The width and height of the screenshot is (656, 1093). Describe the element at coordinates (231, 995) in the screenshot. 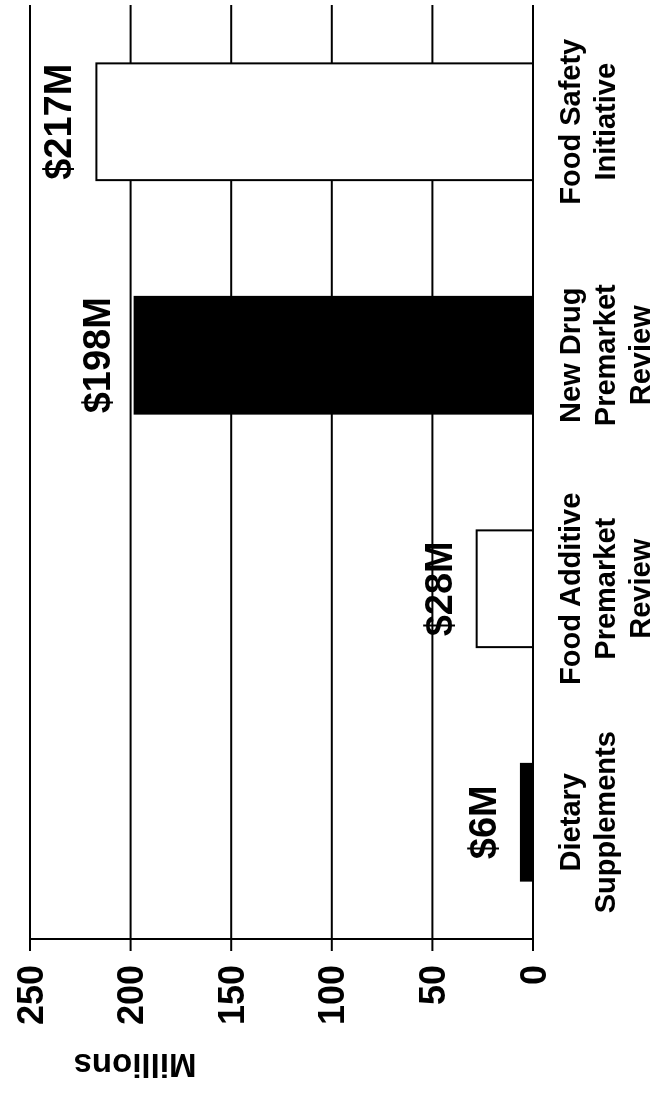

I see `x-tick-label: 150` at that location.